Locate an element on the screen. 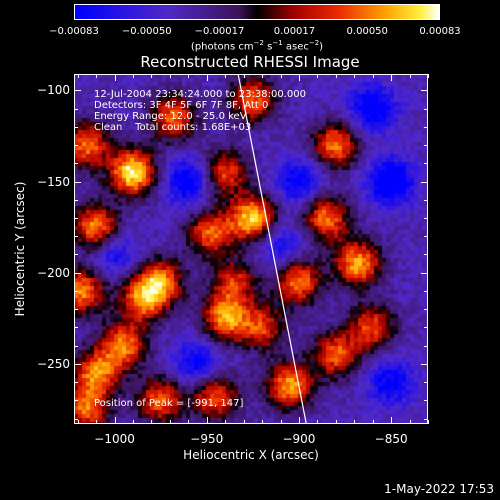 Image resolution: width=500 pixels, height=500 pixels. y-tick-label: −200 is located at coordinates (53, 272).